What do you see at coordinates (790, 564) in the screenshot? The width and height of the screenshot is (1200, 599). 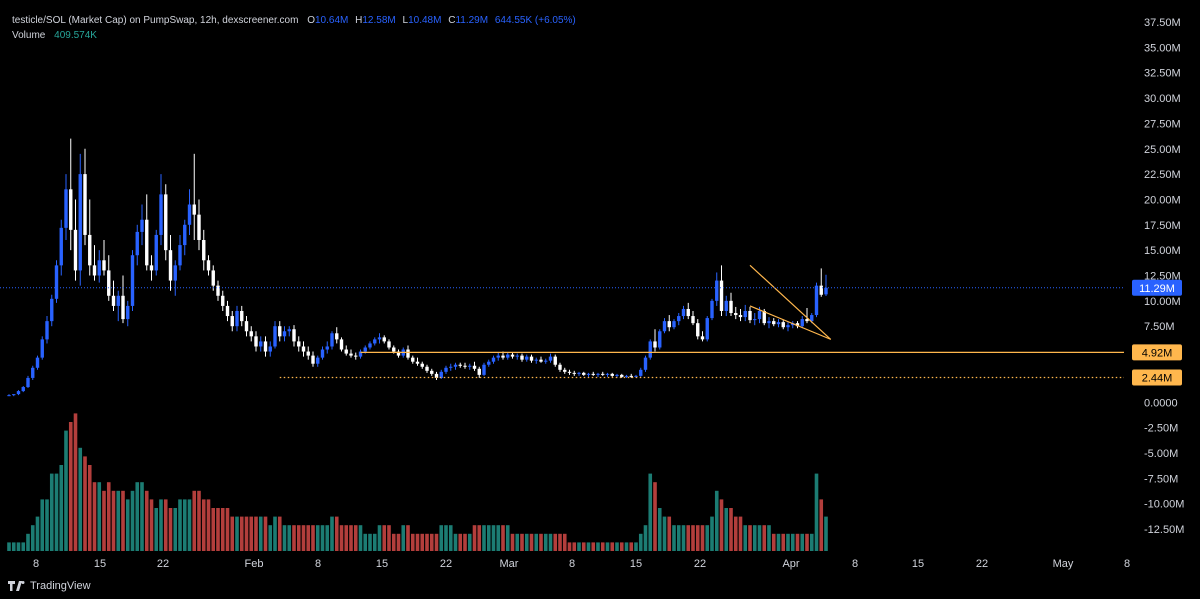 I see `x-tick-label: Apr` at bounding box center [790, 564].